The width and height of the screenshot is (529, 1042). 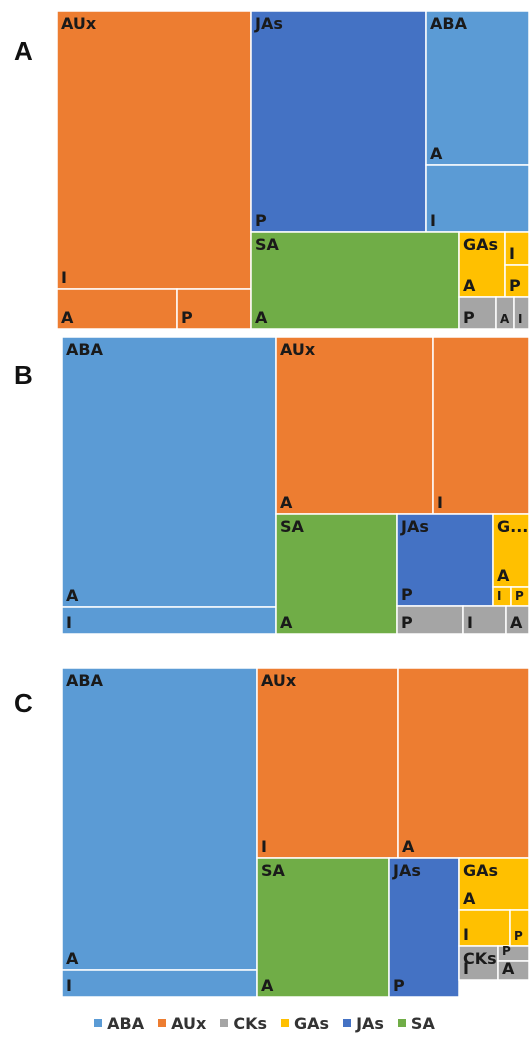 What do you see at coordinates (23, 703) in the screenshot?
I see `panel-label-c: C` at bounding box center [23, 703].